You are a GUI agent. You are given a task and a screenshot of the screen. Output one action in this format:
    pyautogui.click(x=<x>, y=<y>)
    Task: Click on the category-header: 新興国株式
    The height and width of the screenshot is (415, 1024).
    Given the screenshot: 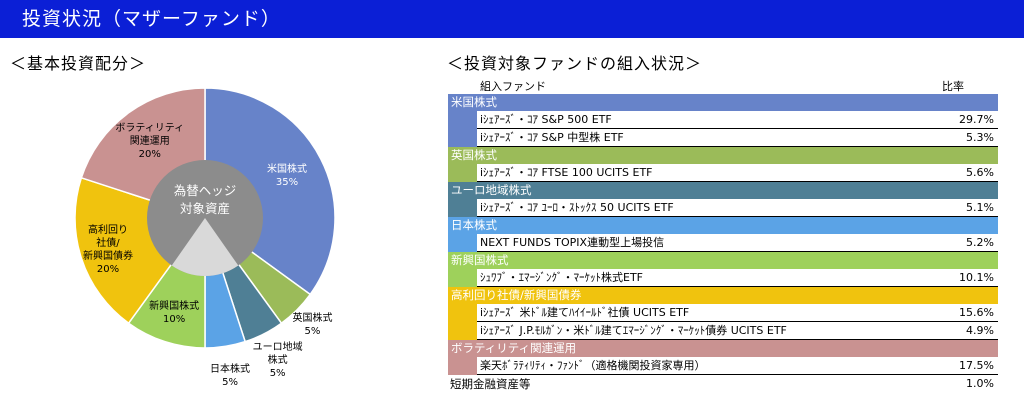 What is the action you would take?
    pyautogui.click(x=723, y=260)
    